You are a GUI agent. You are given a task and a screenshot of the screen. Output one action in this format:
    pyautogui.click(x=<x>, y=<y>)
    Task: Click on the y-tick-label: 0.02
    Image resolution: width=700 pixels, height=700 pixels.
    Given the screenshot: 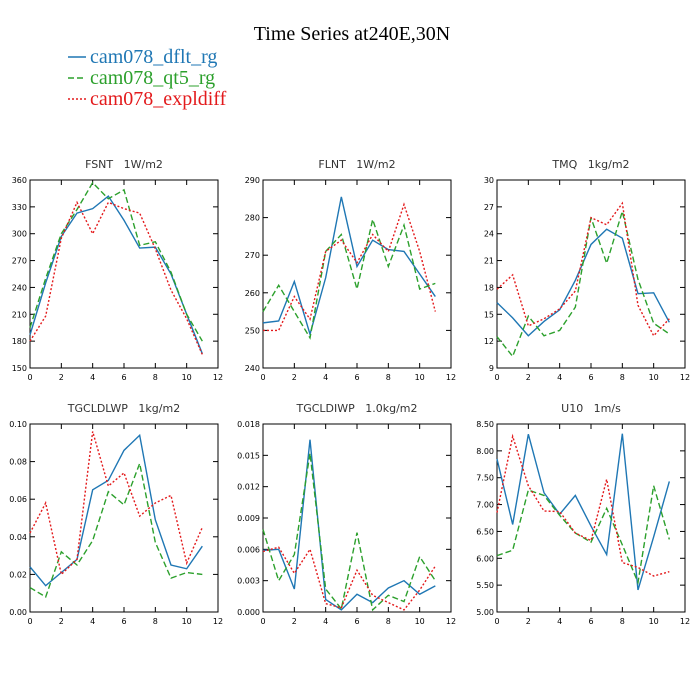 What is the action you would take?
    pyautogui.click(x=18, y=574)
    